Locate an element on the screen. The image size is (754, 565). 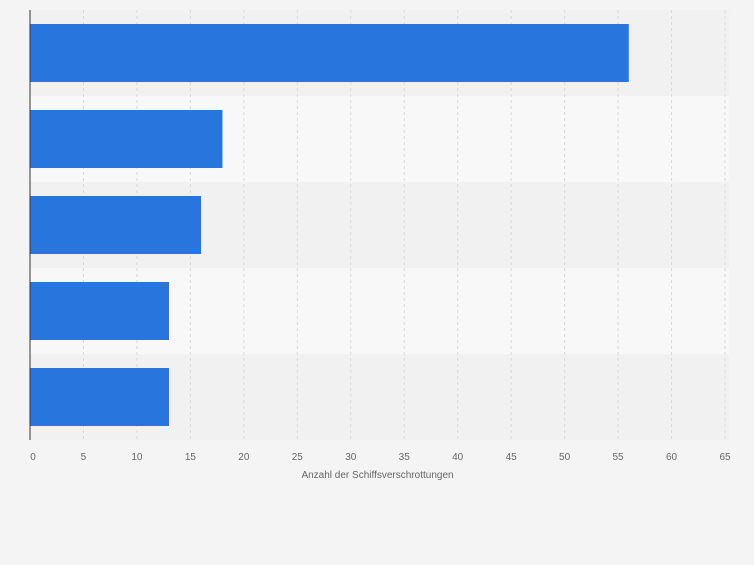
x-tick-label: 10 is located at coordinates (137, 457).